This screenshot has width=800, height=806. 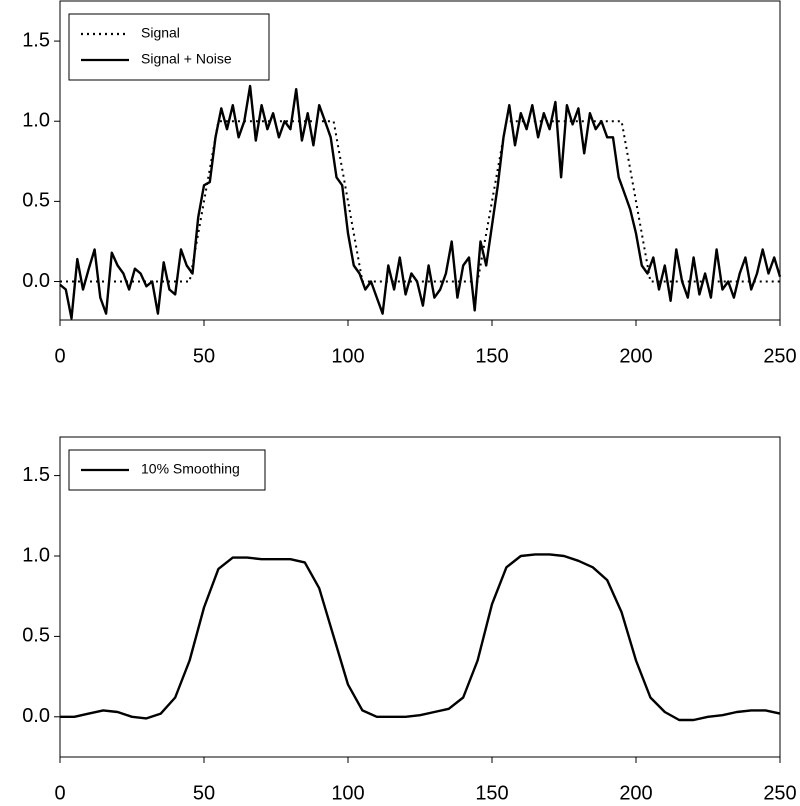 I want to click on legend-box, so click(x=169, y=47).